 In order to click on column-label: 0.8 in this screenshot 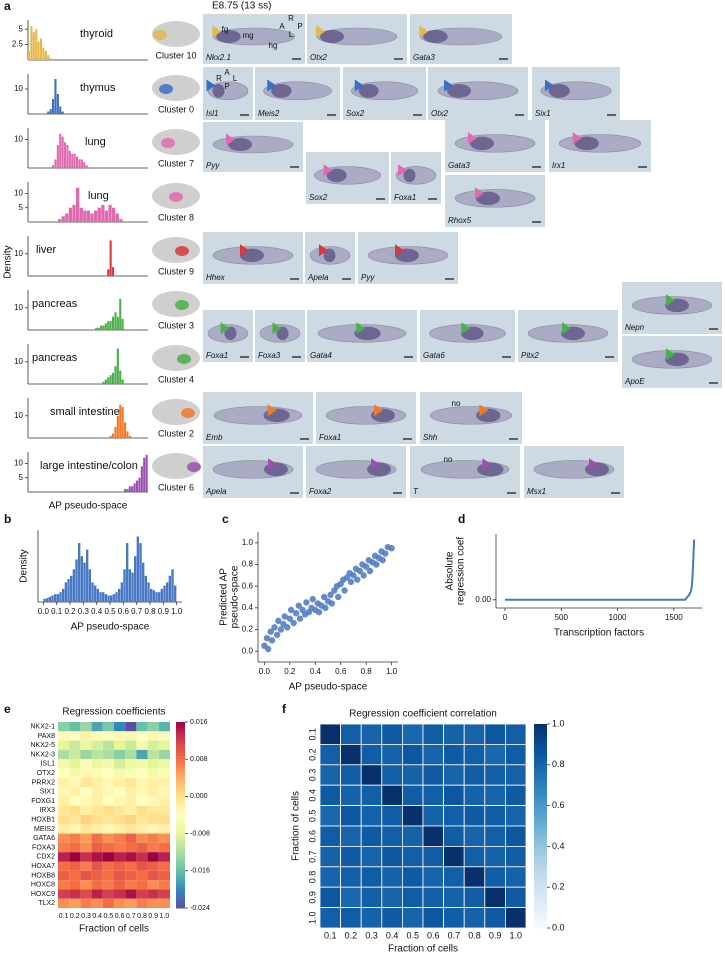, I will do `click(142, 916)`.